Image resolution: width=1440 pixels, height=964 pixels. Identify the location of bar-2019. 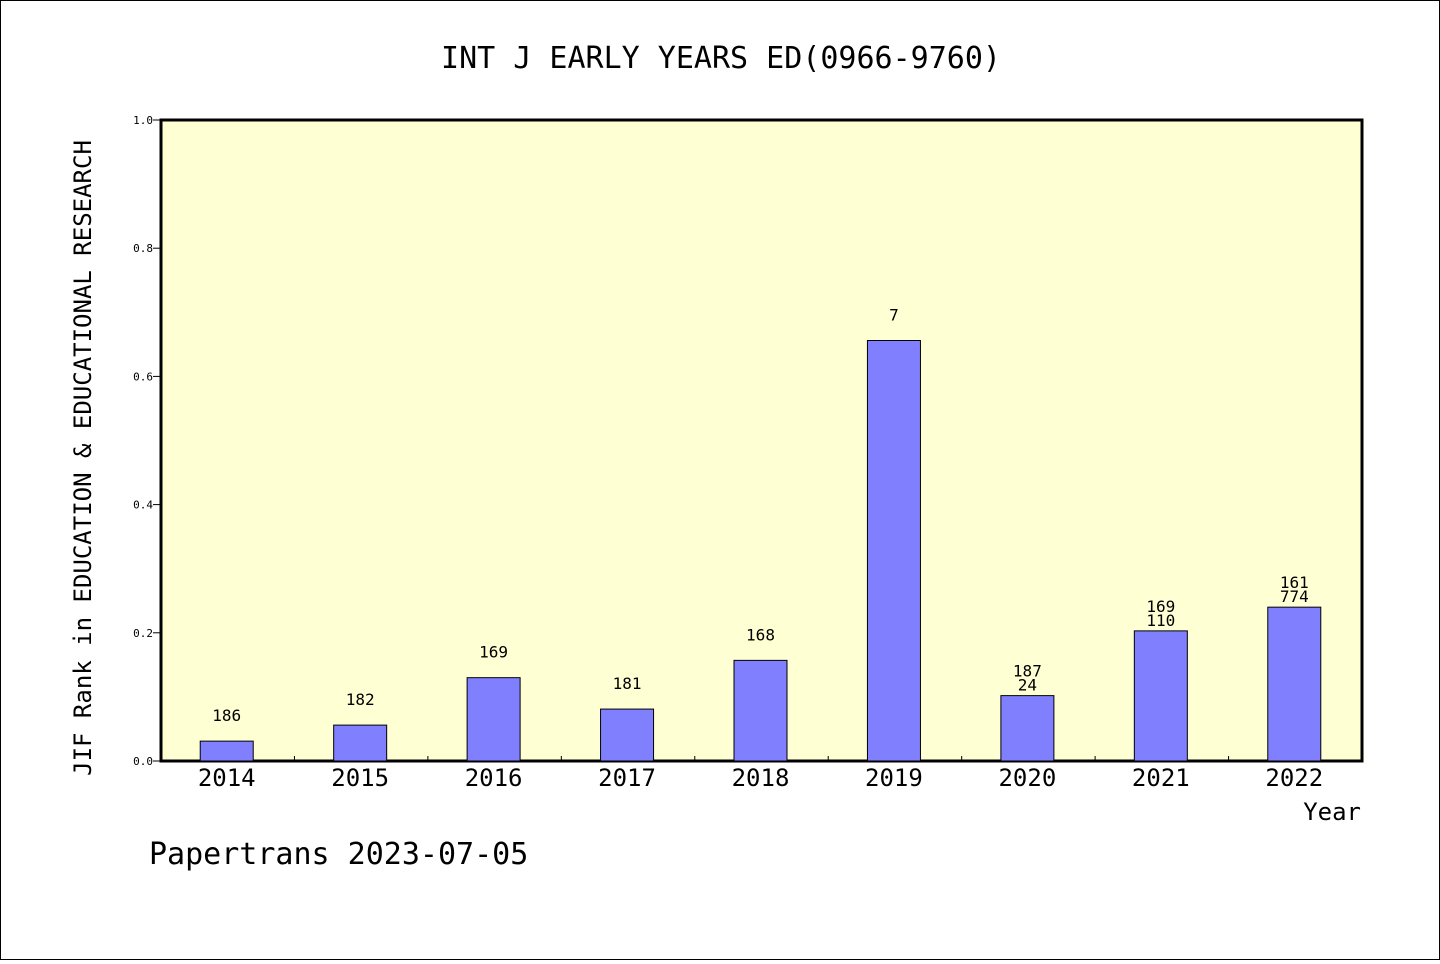
(893, 551).